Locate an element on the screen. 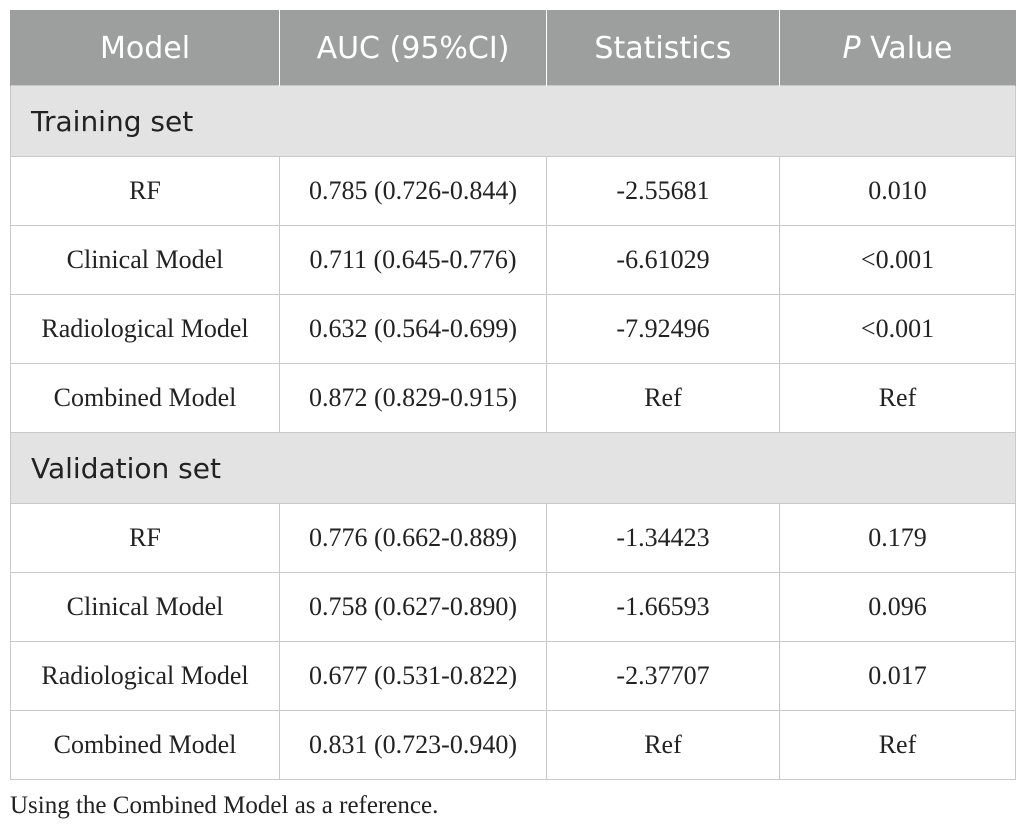  cell-auc: 0.711 (0.645-0.776) is located at coordinates (413, 260).